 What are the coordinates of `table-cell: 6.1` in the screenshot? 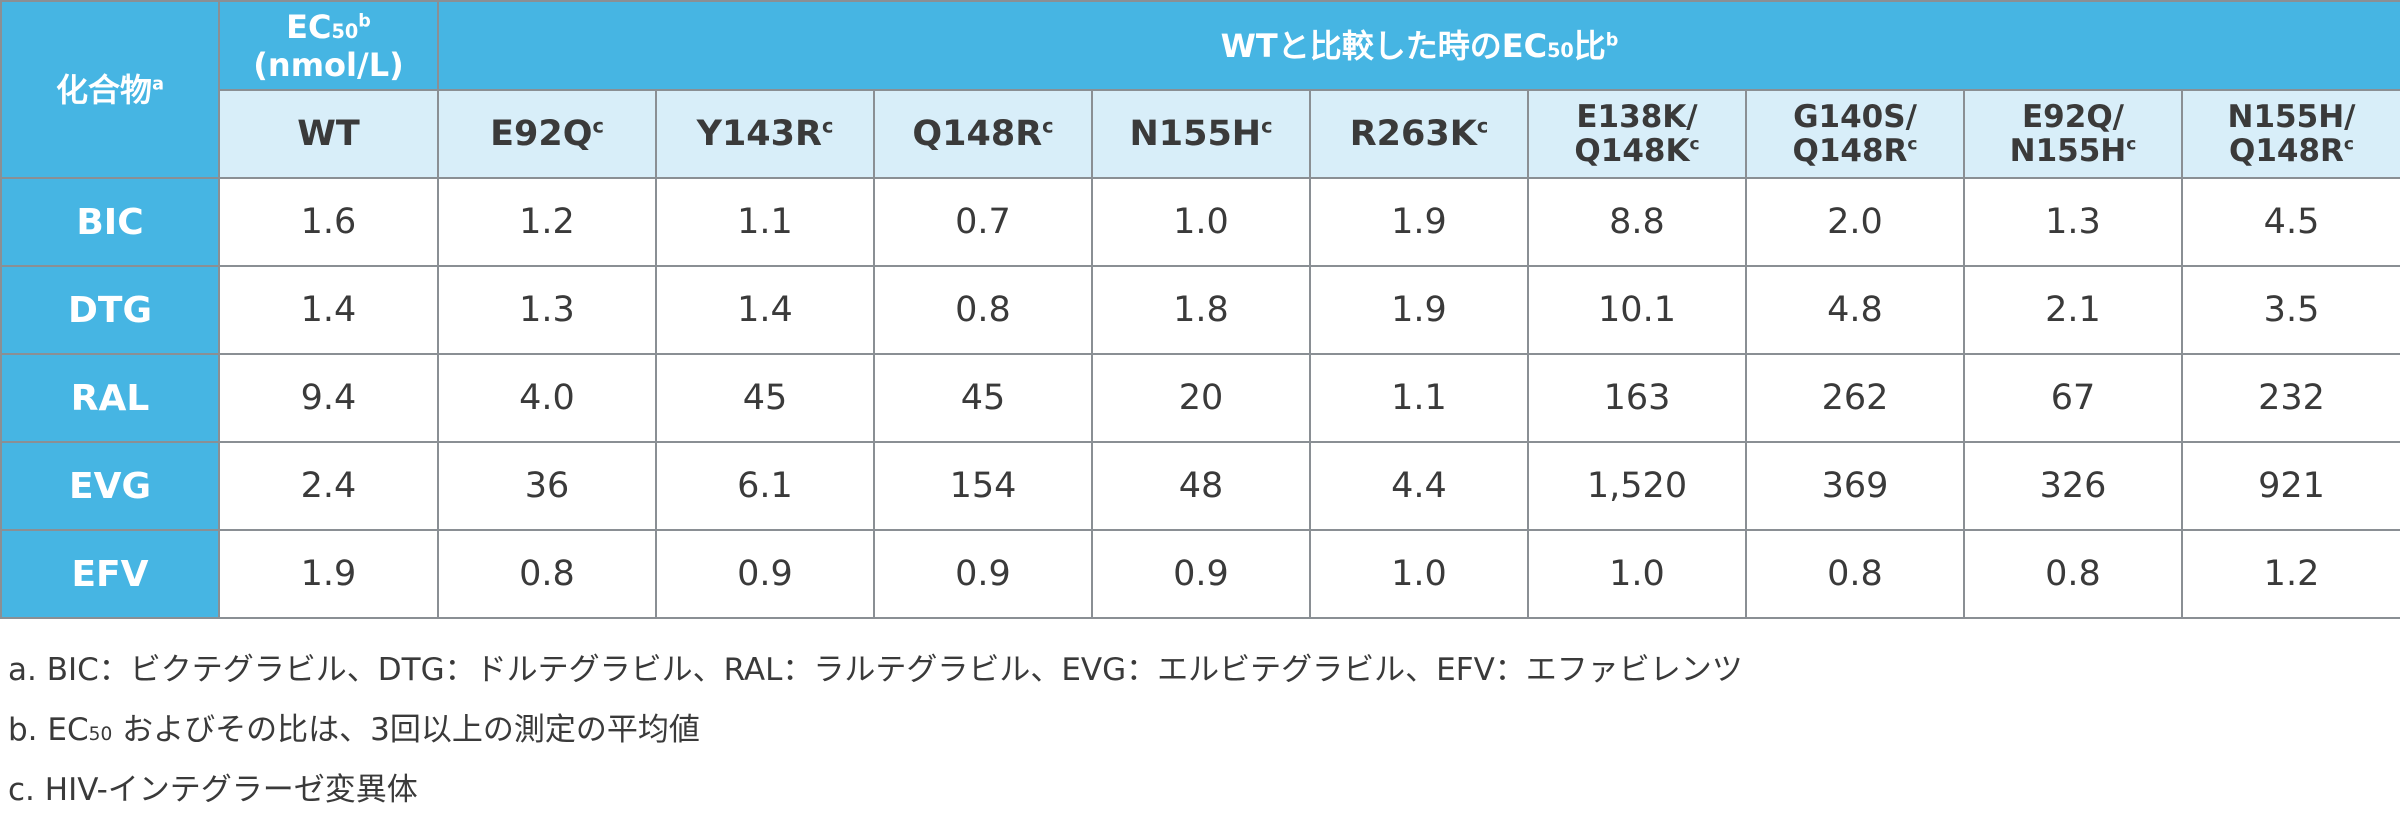 It's located at (765, 486).